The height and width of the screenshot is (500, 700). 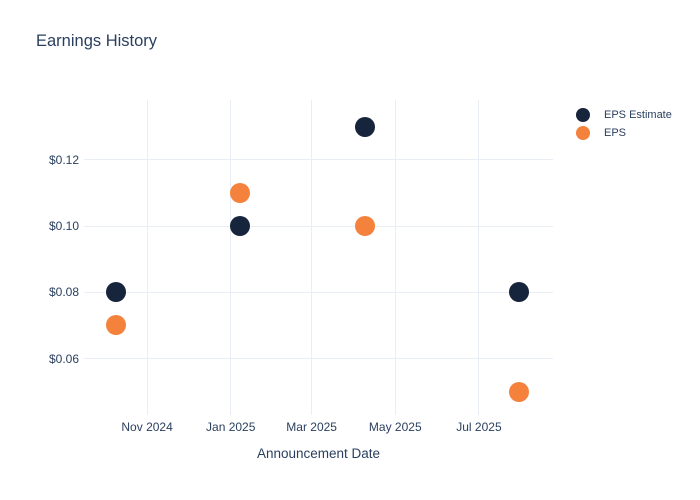 I want to click on legend-swatch-eps-icon, so click(x=583, y=133).